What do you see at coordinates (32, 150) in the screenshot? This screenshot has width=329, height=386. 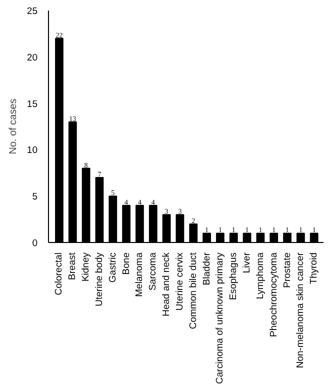 I see `y-tick-label: 10` at bounding box center [32, 150].